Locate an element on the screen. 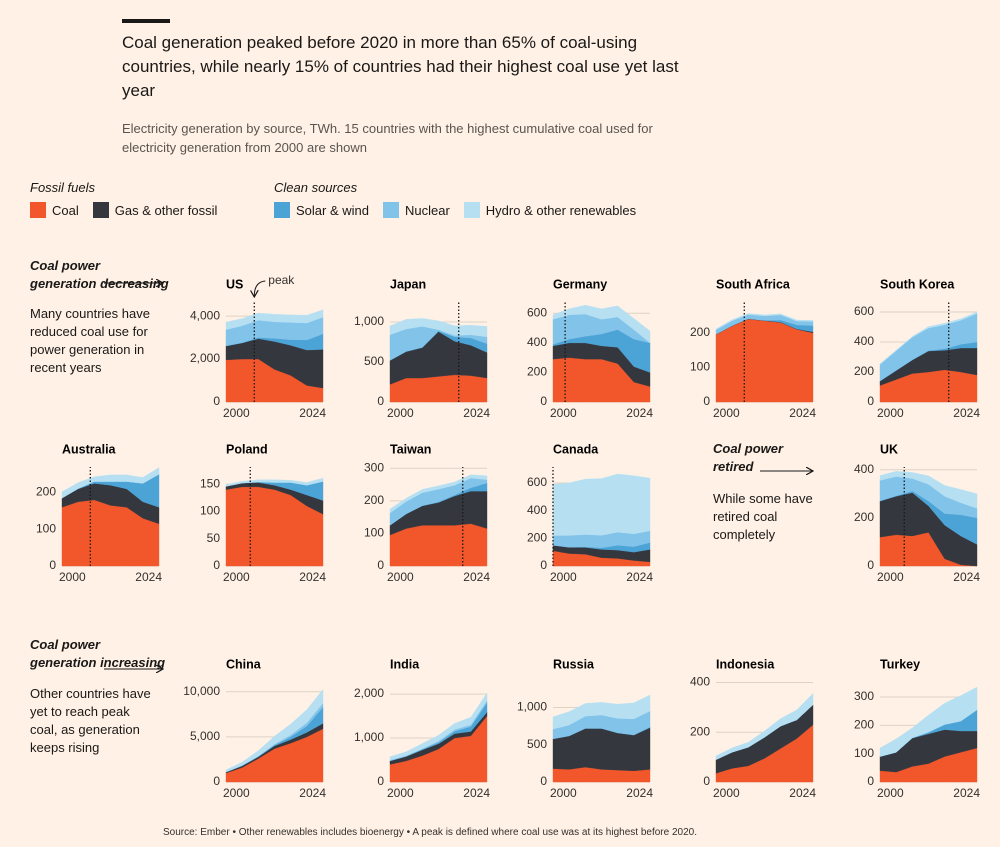 The height and width of the screenshot is (847, 1000). legend-group-title: Fossil fuels is located at coordinates (63, 187).